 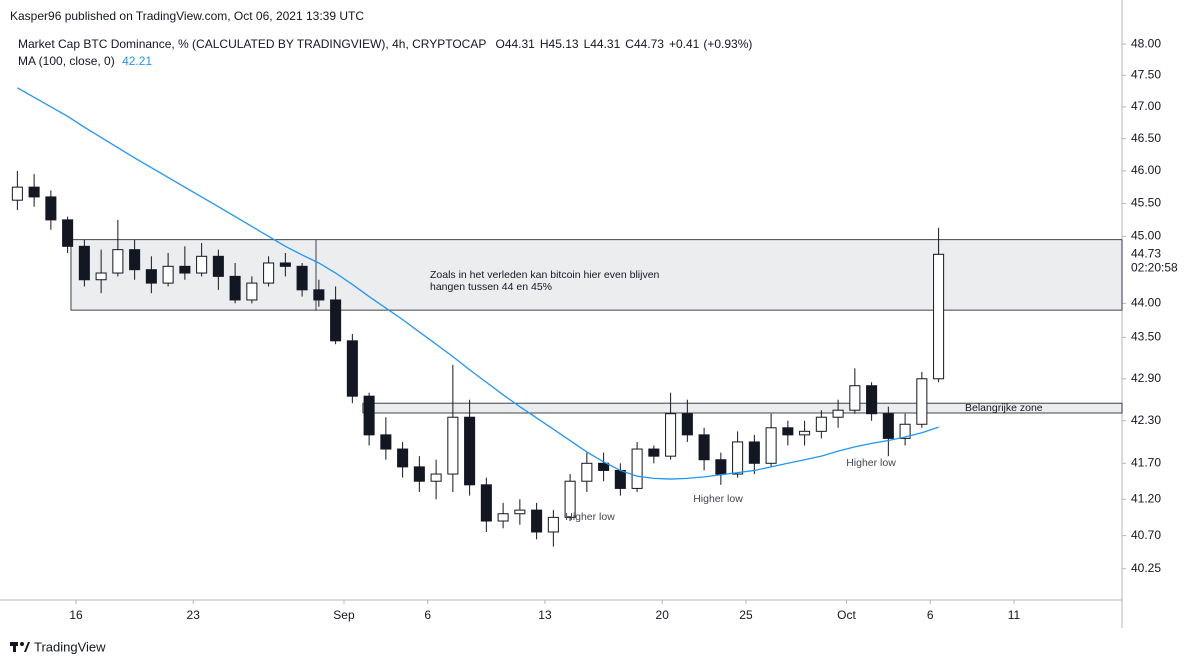 What do you see at coordinates (663, 615) in the screenshot?
I see `x-tick-label: 20` at bounding box center [663, 615].